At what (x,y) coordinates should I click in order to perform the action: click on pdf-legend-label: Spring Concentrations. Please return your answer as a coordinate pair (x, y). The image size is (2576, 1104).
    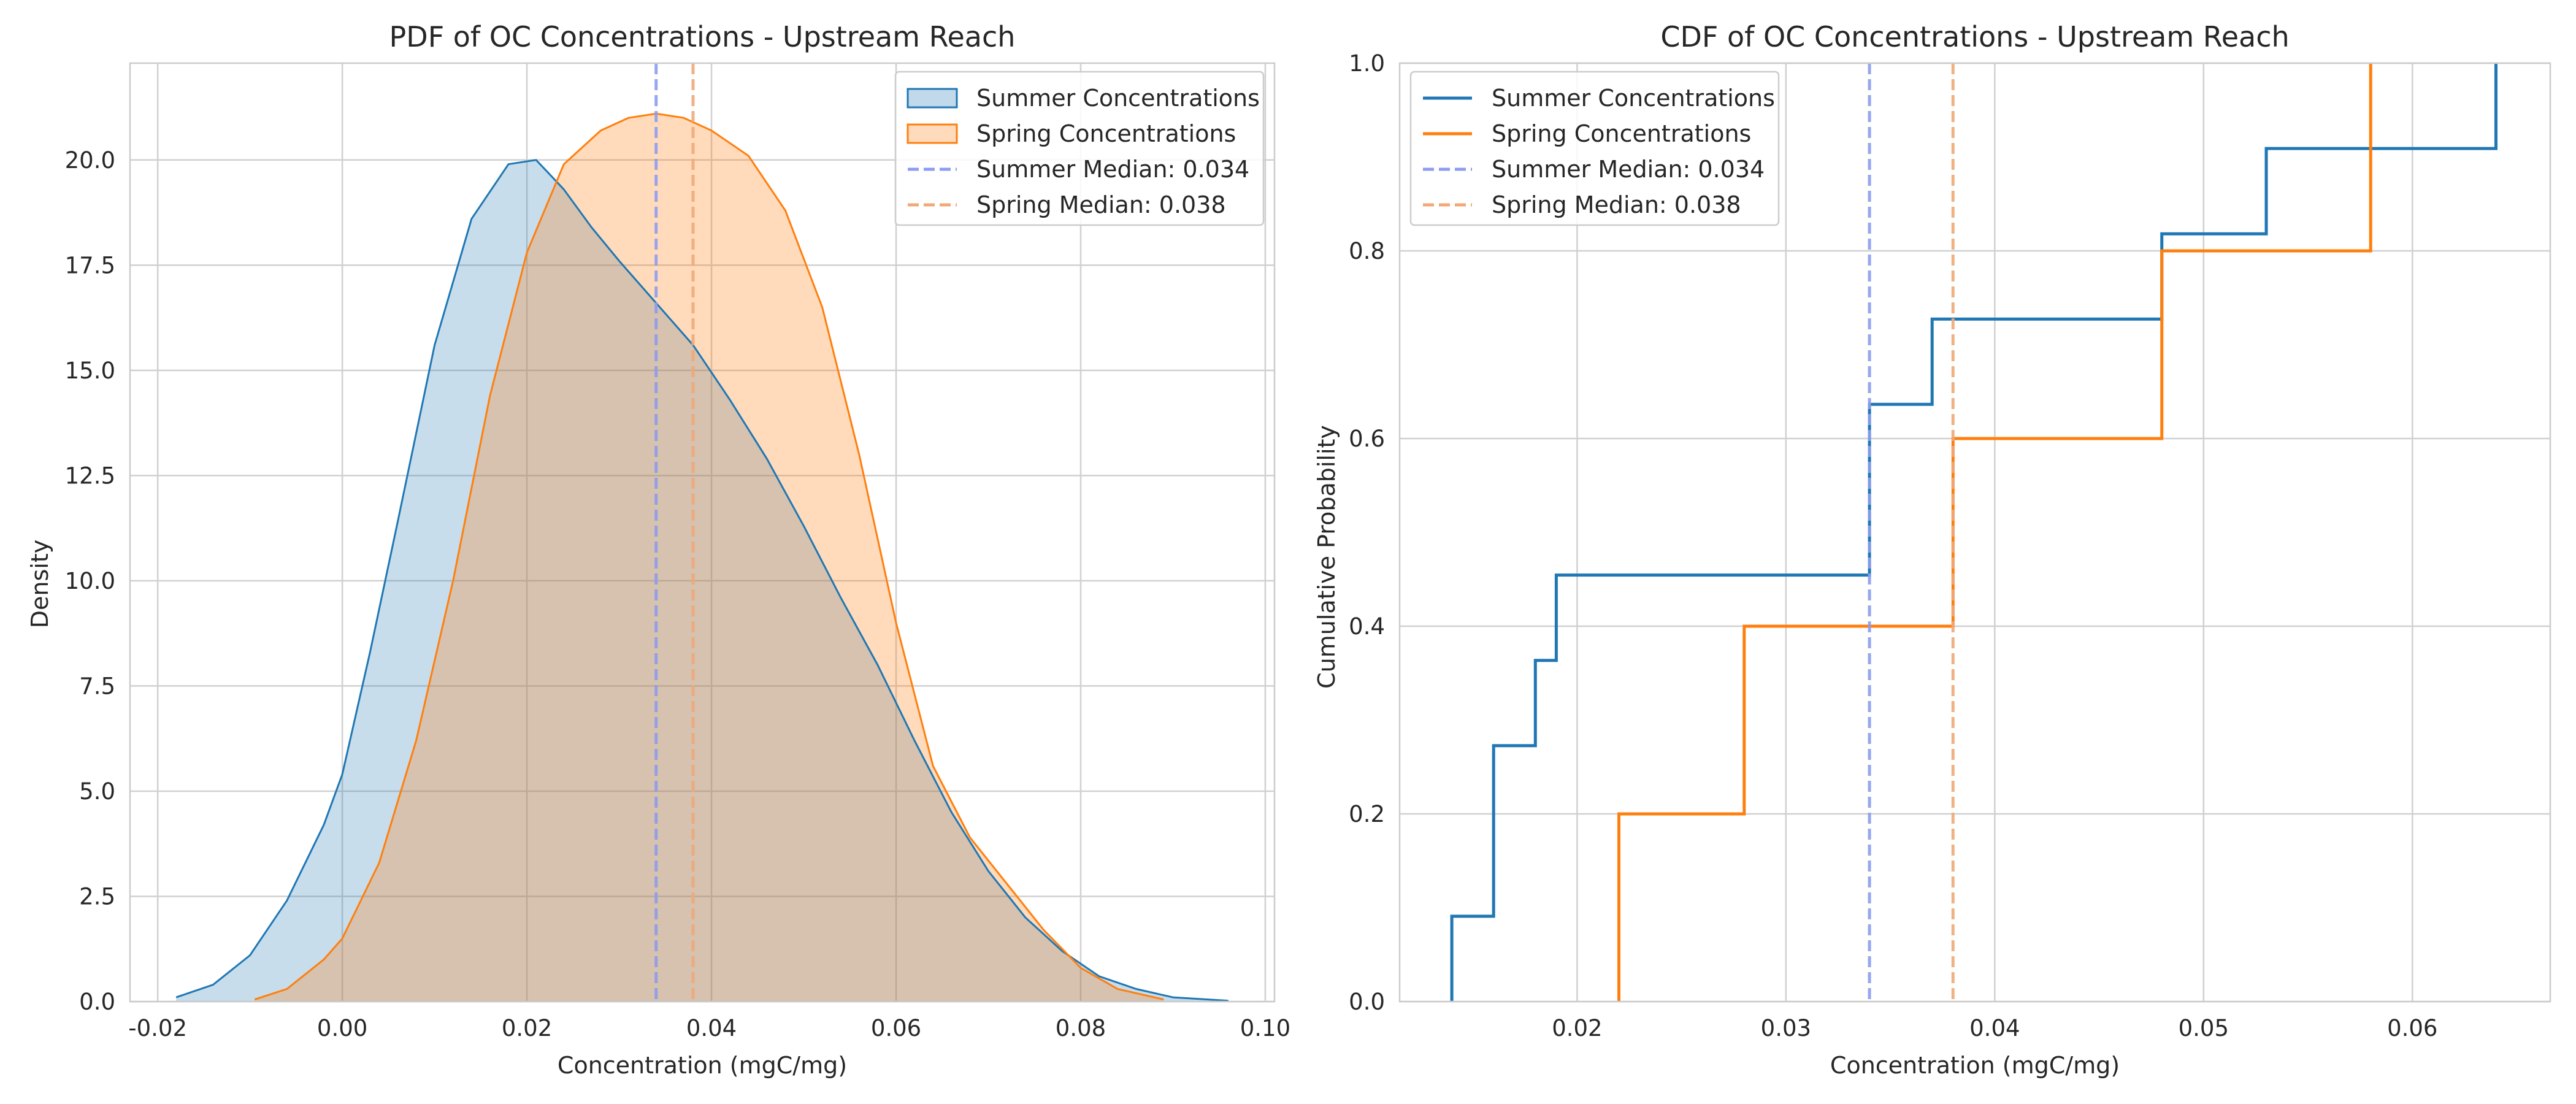
    Looking at the image, I should click on (1106, 133).